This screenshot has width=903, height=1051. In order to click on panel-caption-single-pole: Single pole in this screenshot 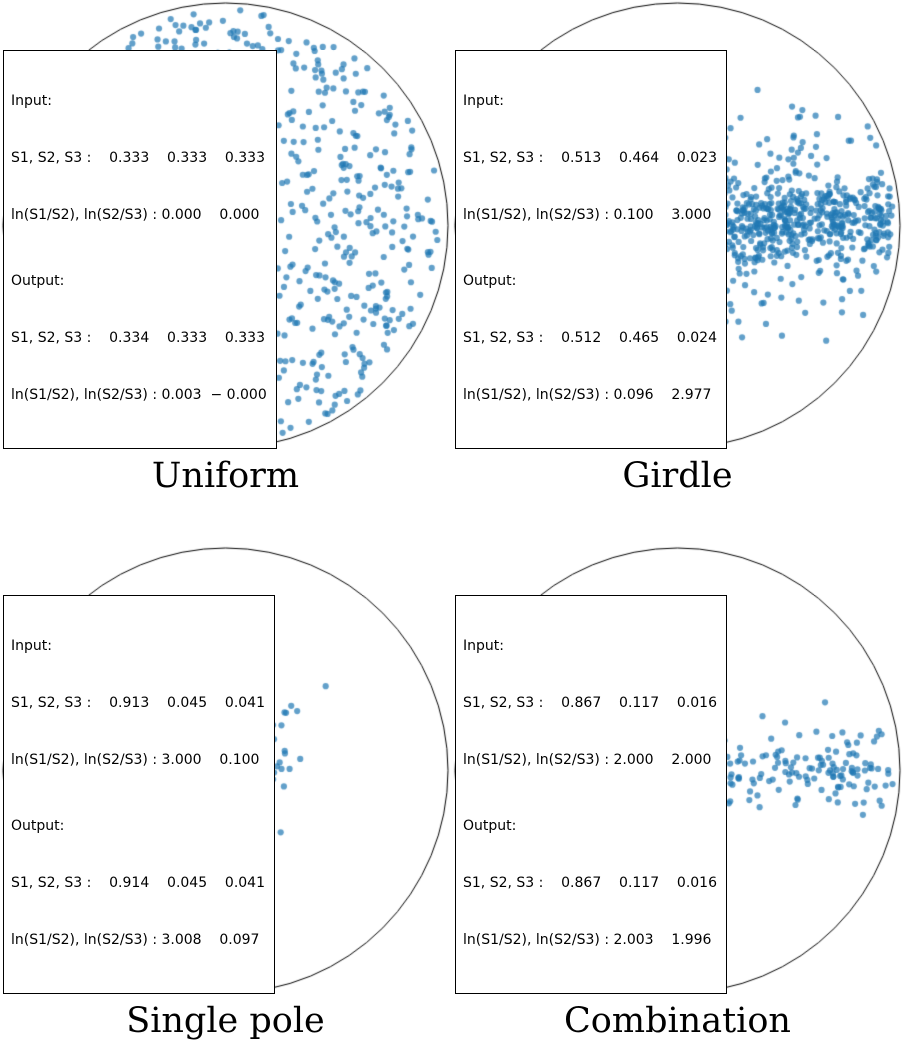, I will do `click(225, 1021)`.